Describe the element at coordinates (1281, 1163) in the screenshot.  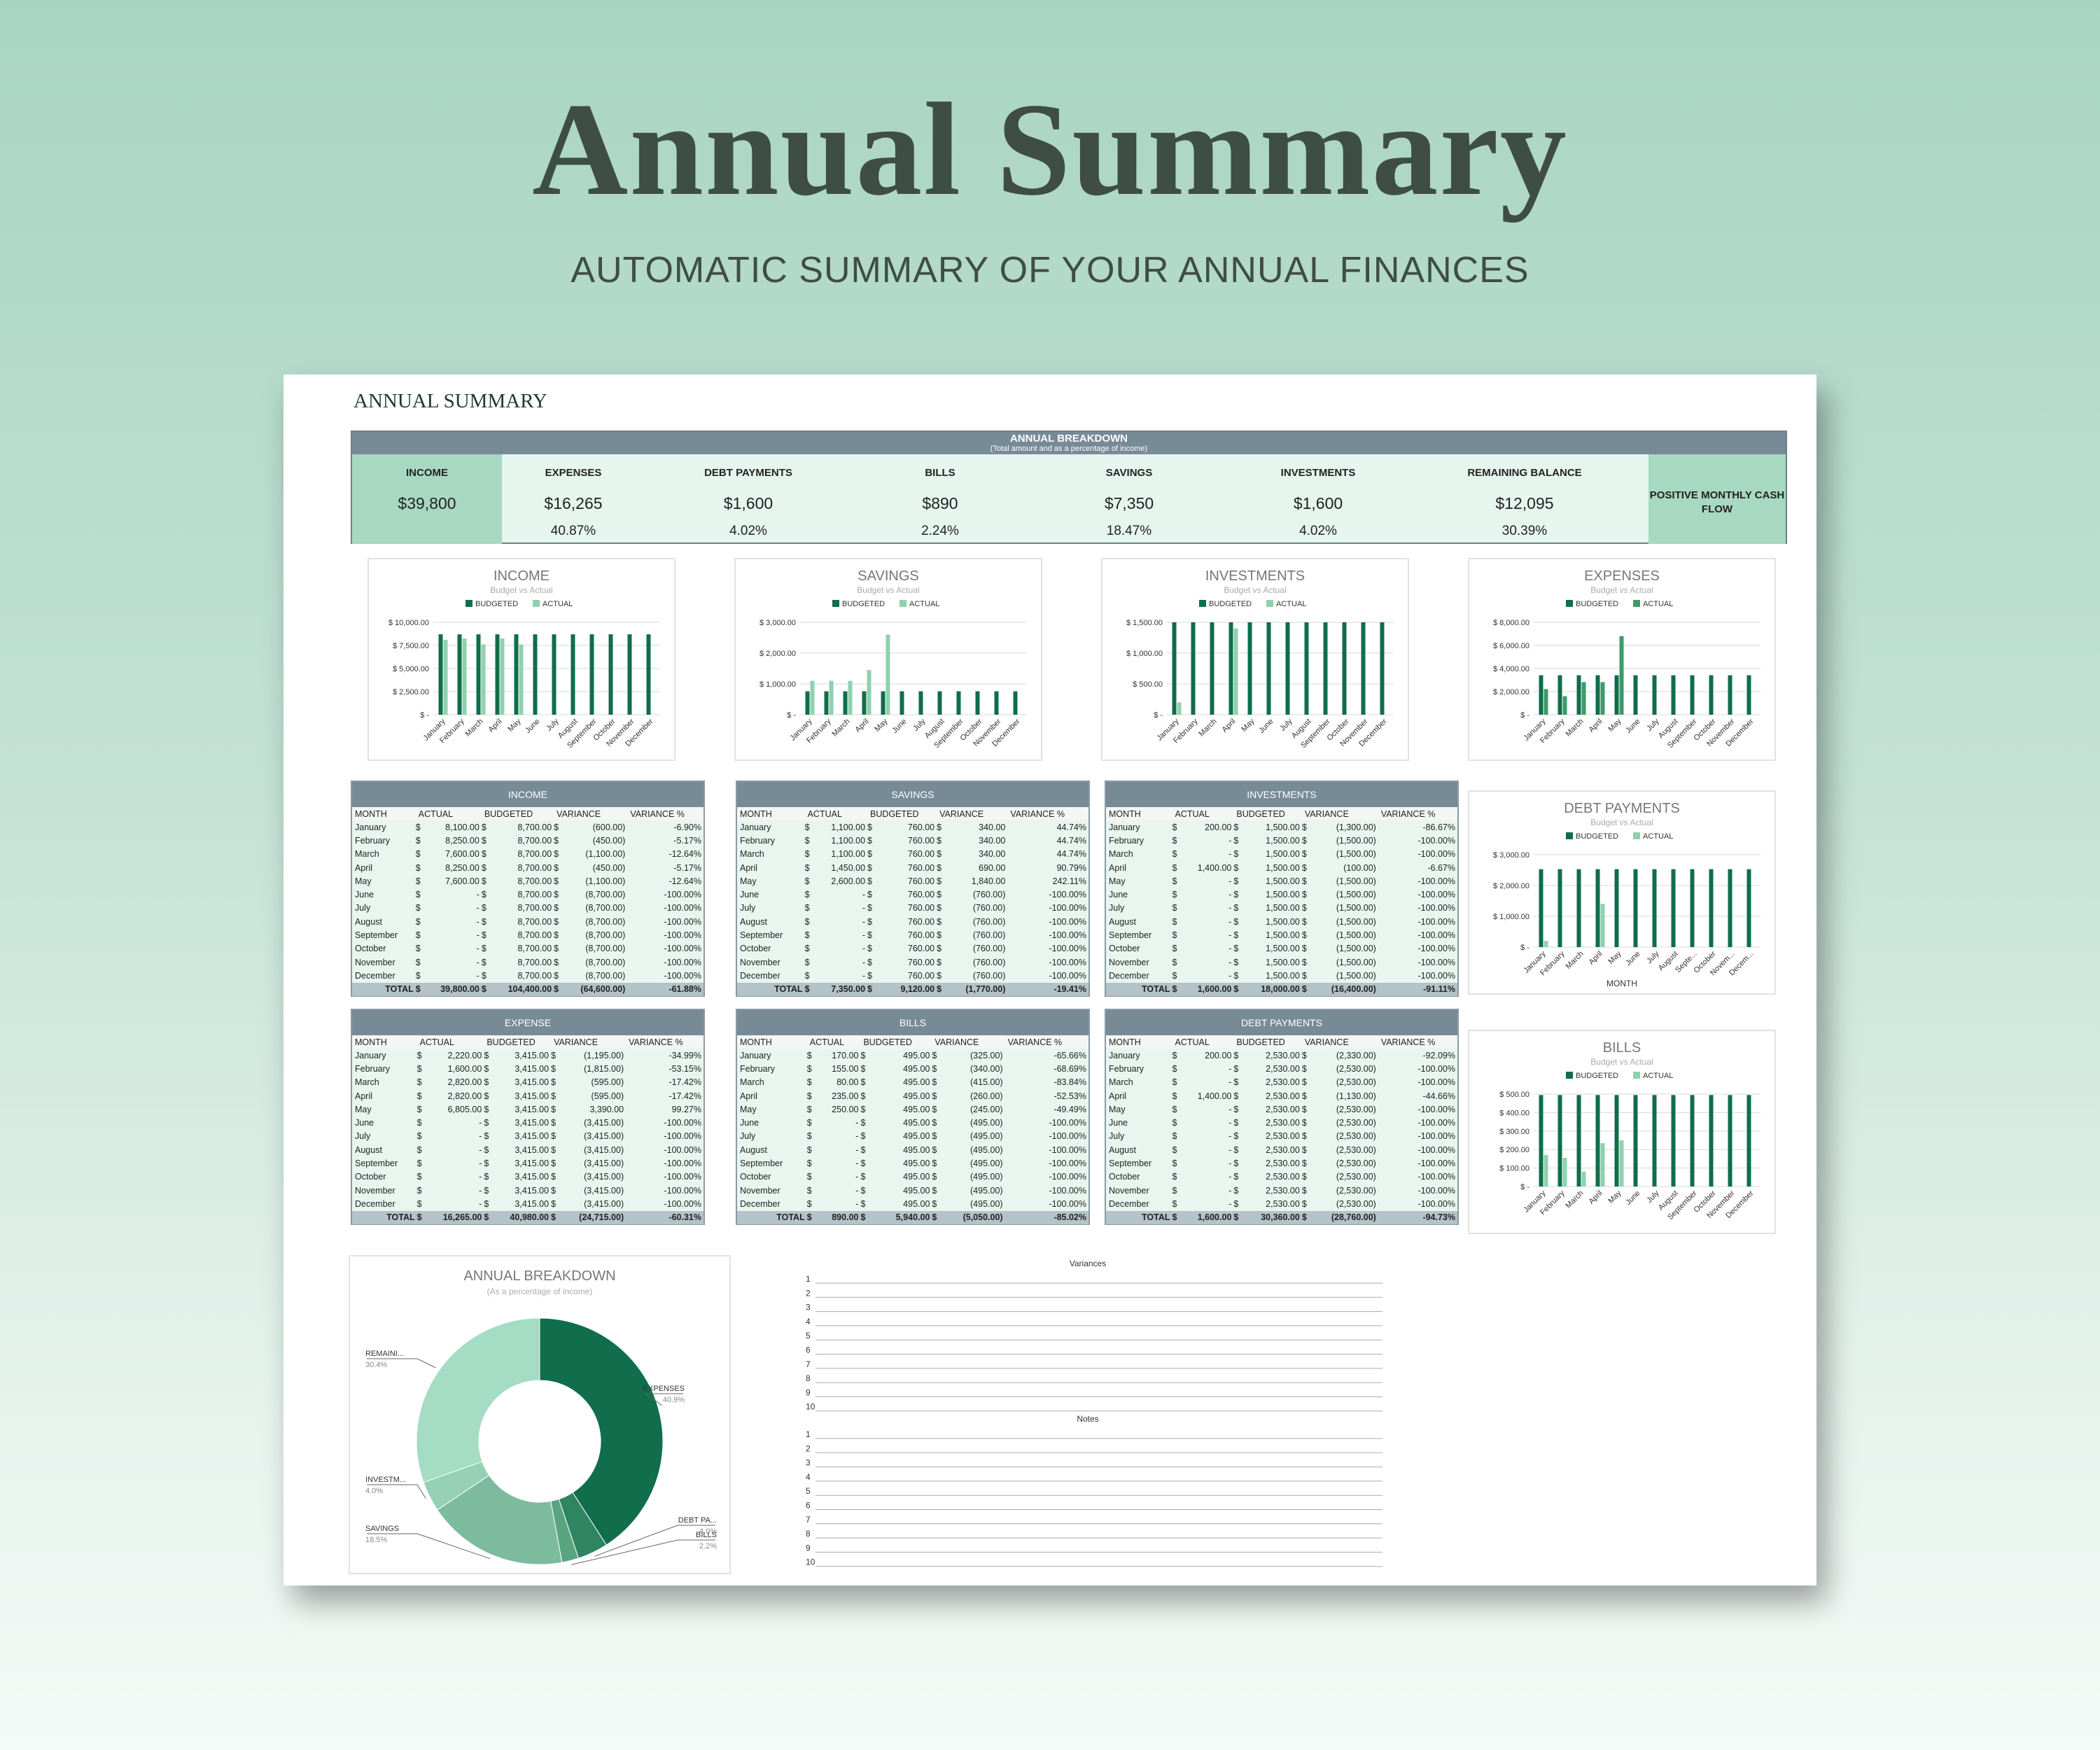
I see `table-row: September $ - $2,530.00 $ (2,530.00) -100.00%` at that location.